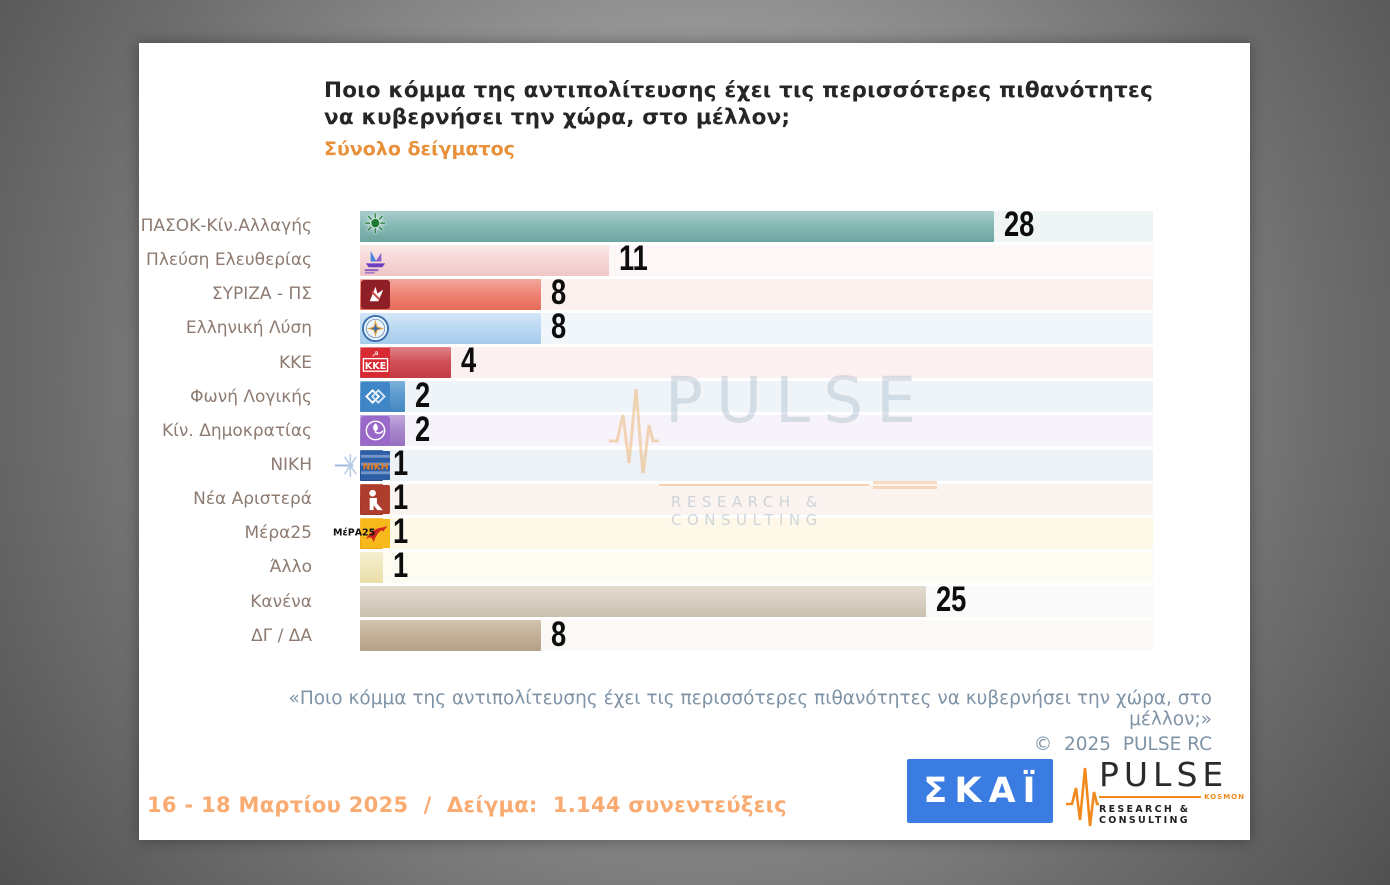  I want to click on kinima-dimokratias-flower-logo, so click(375, 431).